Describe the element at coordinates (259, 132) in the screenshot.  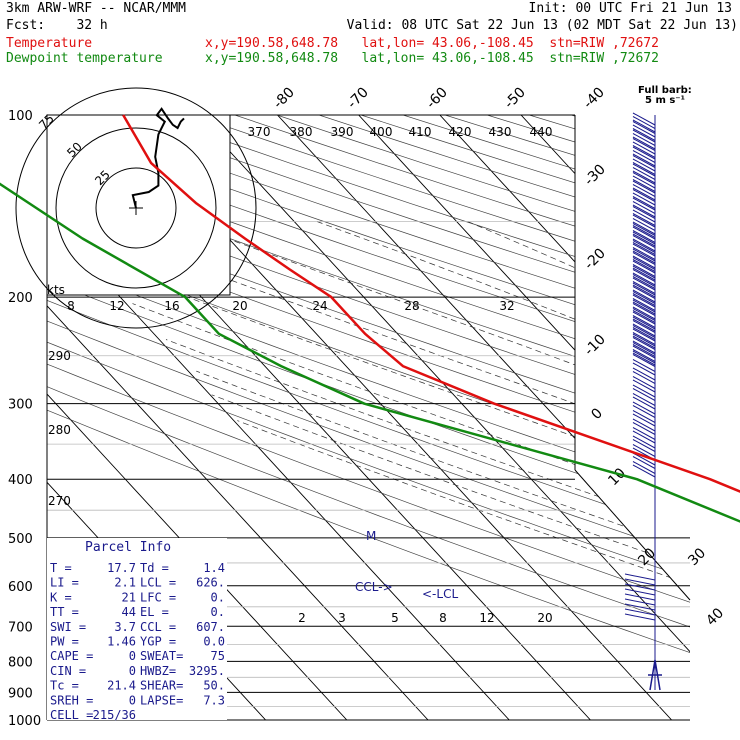
I see `theta-label: 370` at that location.